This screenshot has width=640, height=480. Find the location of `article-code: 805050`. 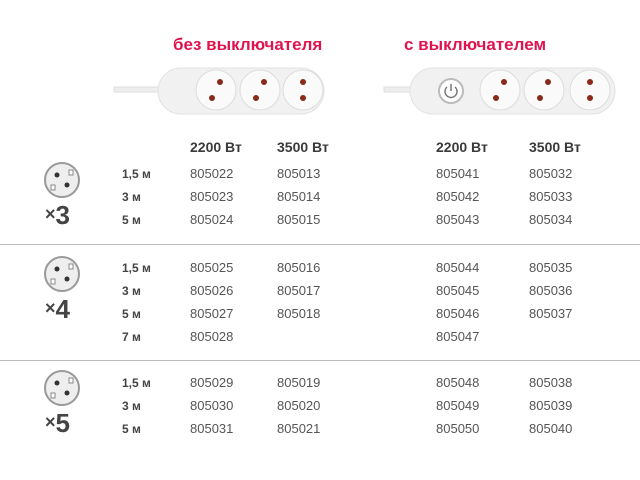

article-code: 805050 is located at coordinates (458, 428).